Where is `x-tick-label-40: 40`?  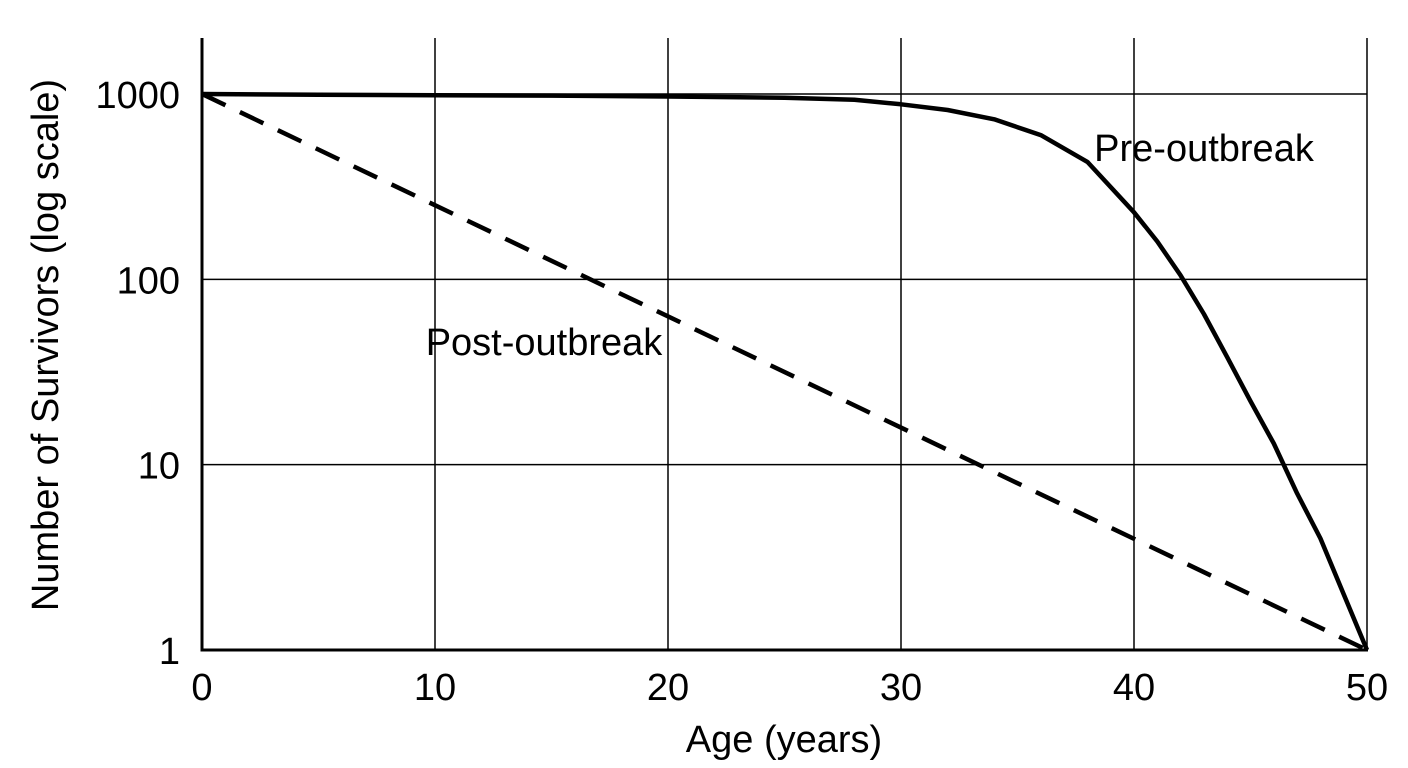
x-tick-label-40: 40 is located at coordinates (1134, 688).